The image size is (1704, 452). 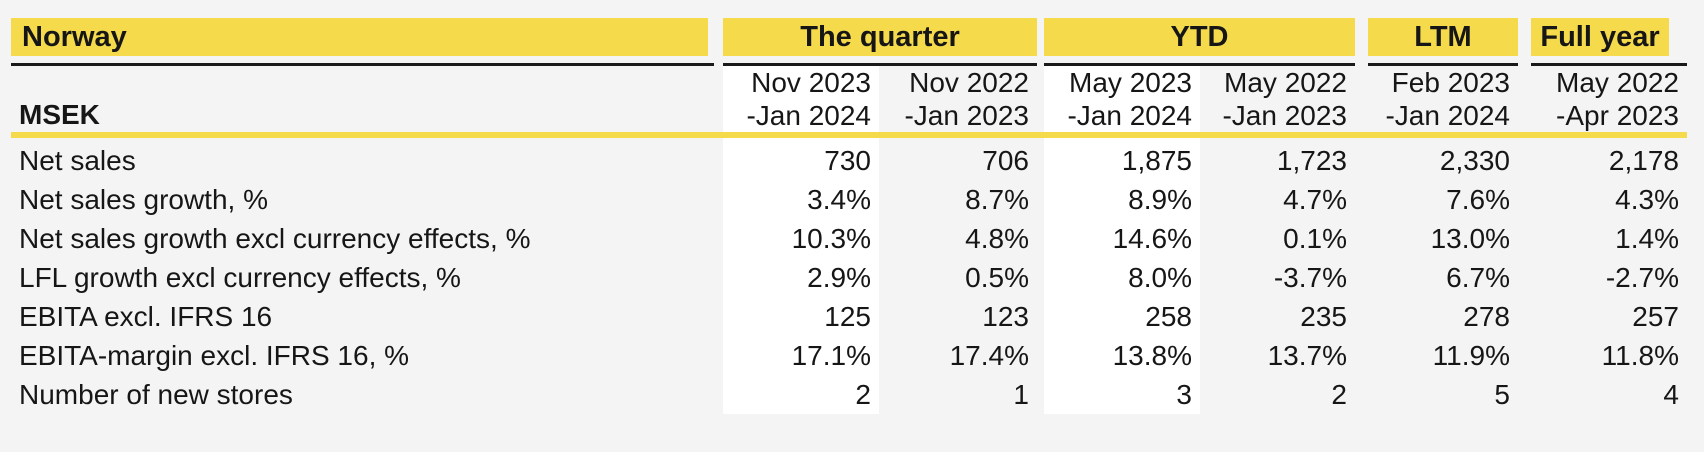 I want to click on column-group-band-ytd: YTD, so click(x=1199, y=37).